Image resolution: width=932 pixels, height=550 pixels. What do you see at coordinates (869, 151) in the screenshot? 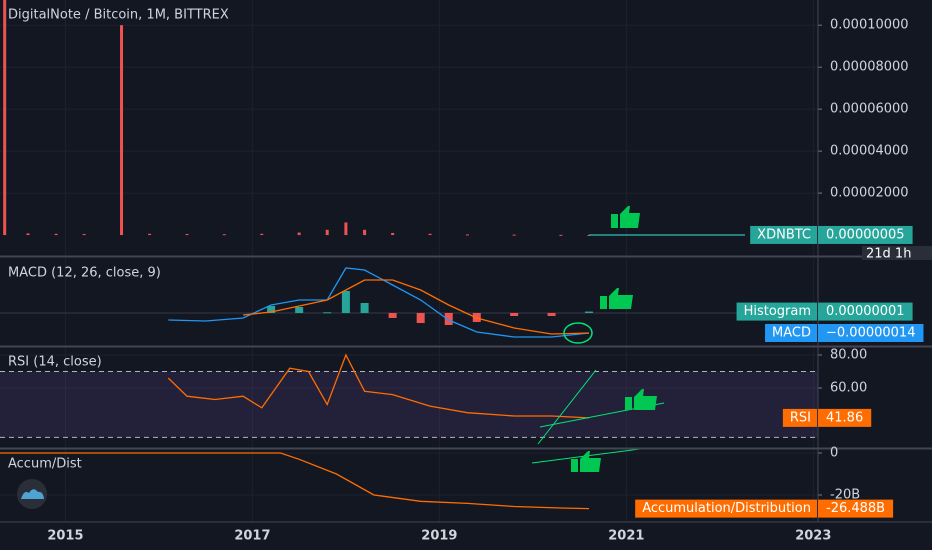
I see `y-tick-label: 0.00004000` at bounding box center [869, 151].